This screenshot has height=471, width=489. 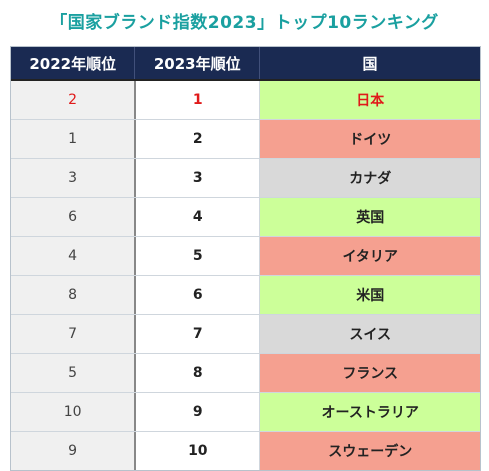 What do you see at coordinates (197, 63) in the screenshot?
I see `header-2023-rank: 2023年順位` at bounding box center [197, 63].